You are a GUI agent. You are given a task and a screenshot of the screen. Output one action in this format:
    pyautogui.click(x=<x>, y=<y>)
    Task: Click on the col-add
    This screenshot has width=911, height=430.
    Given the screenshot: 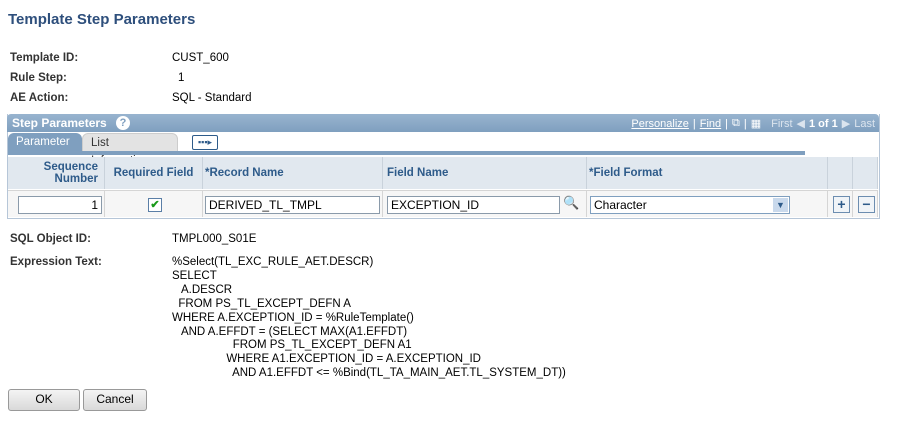 What is the action you would take?
    pyautogui.click(x=840, y=173)
    